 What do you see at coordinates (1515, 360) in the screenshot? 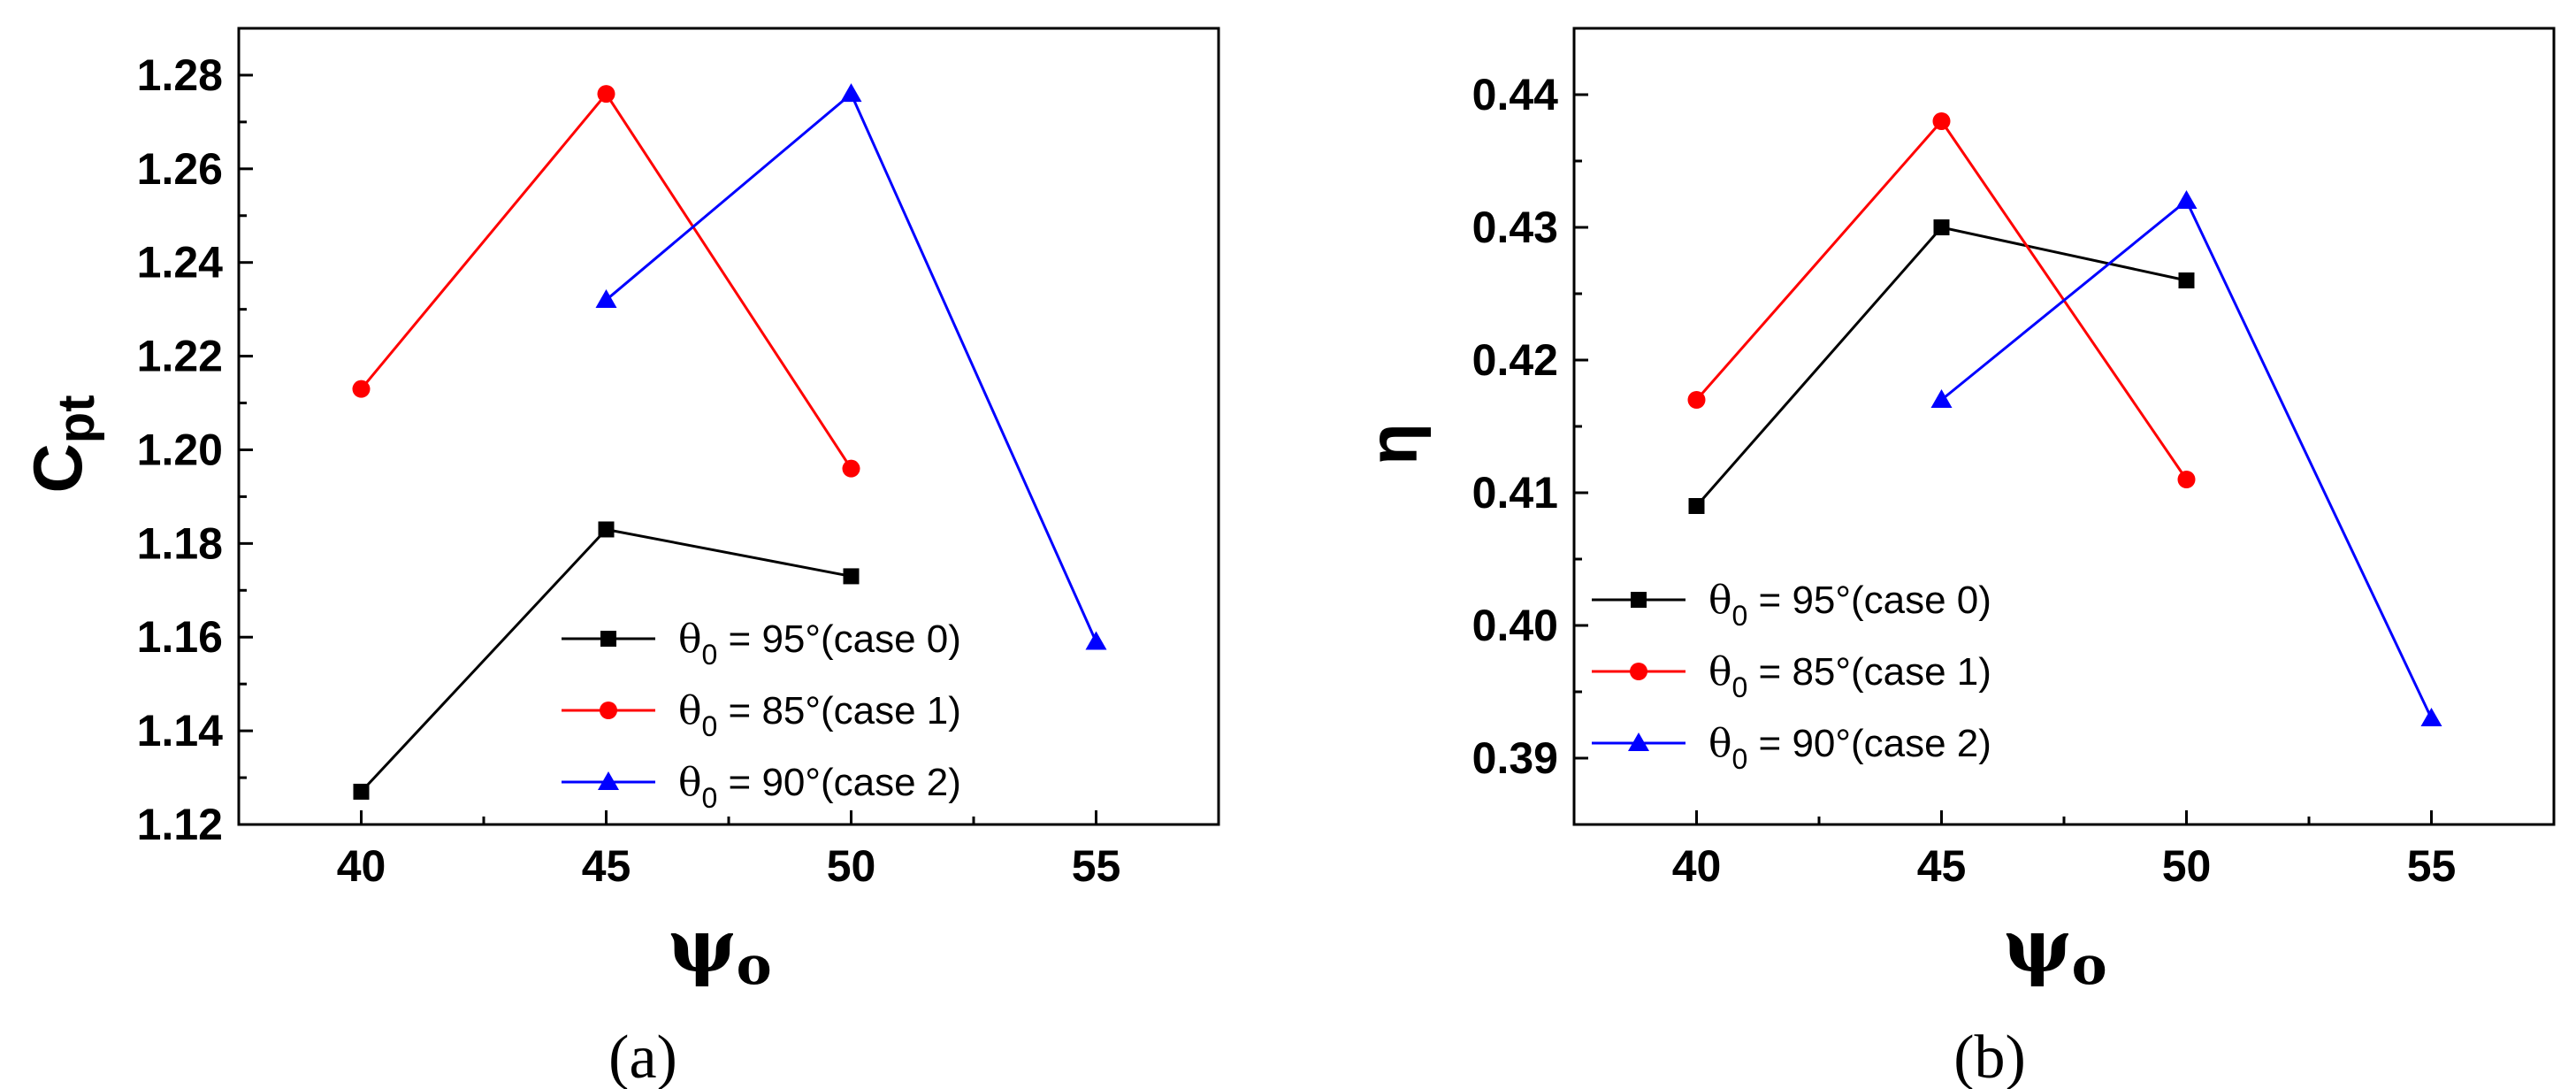
I see `y-tick-label: 0.42` at bounding box center [1515, 360].